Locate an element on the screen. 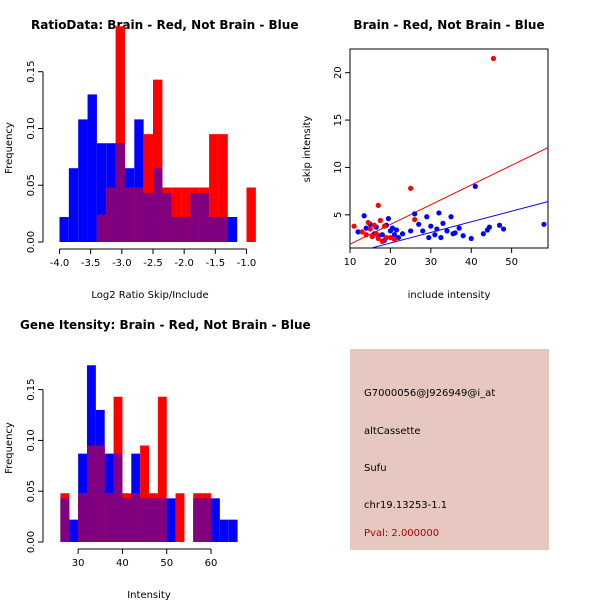 Image resolution: width=600 pixels, height=600 pixels. gene-hist-y-tick-label: 0.05 is located at coordinates (31, 491).